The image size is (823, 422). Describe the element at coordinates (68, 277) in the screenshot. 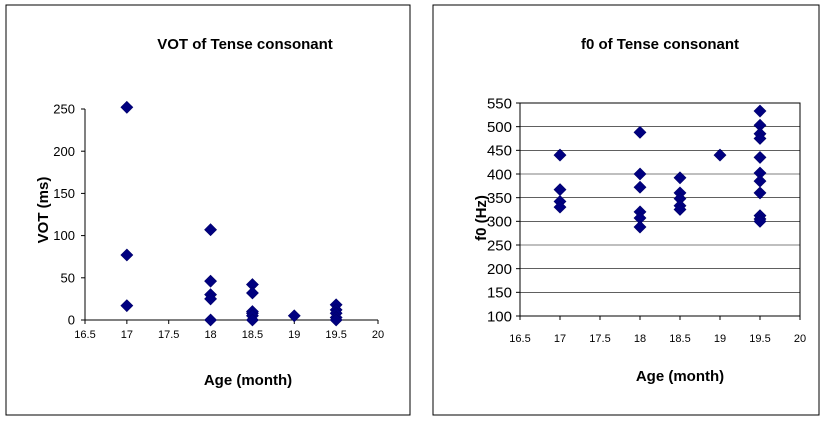

I see `y-tick-label: 50` at that location.